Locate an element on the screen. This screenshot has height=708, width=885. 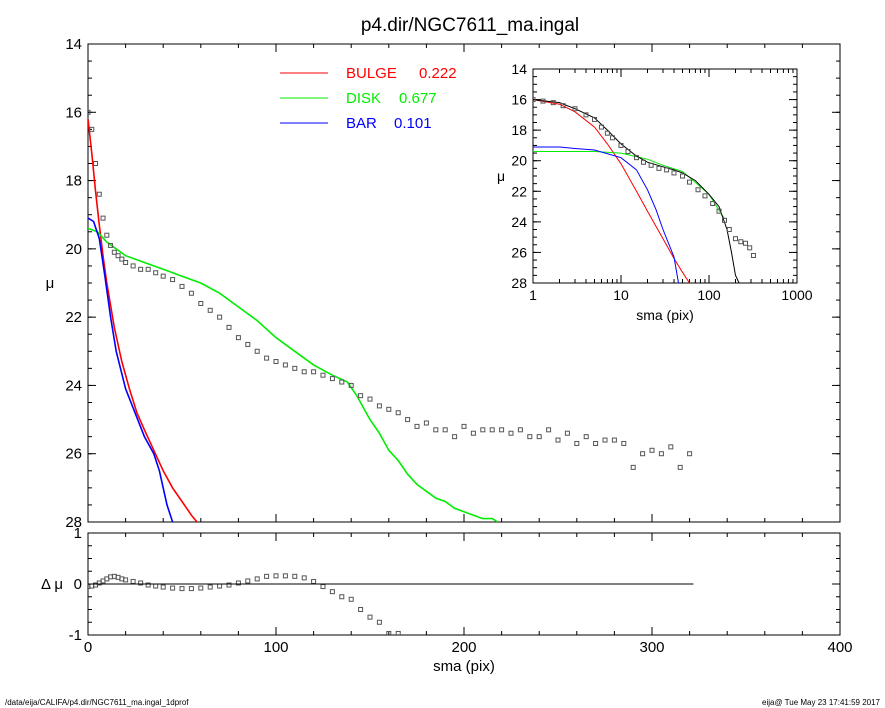
inset-ytick-label: 18 is located at coordinates (519, 130).